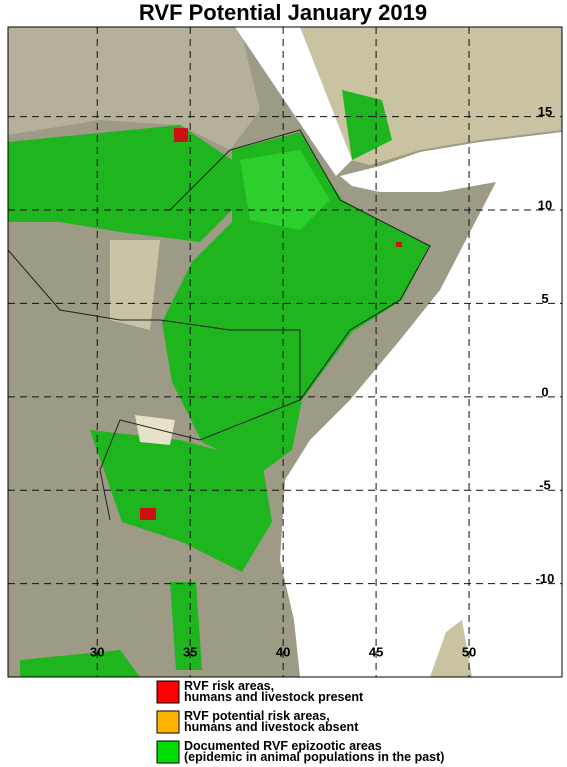  I want to click on lat-label: 15, so click(545, 111).